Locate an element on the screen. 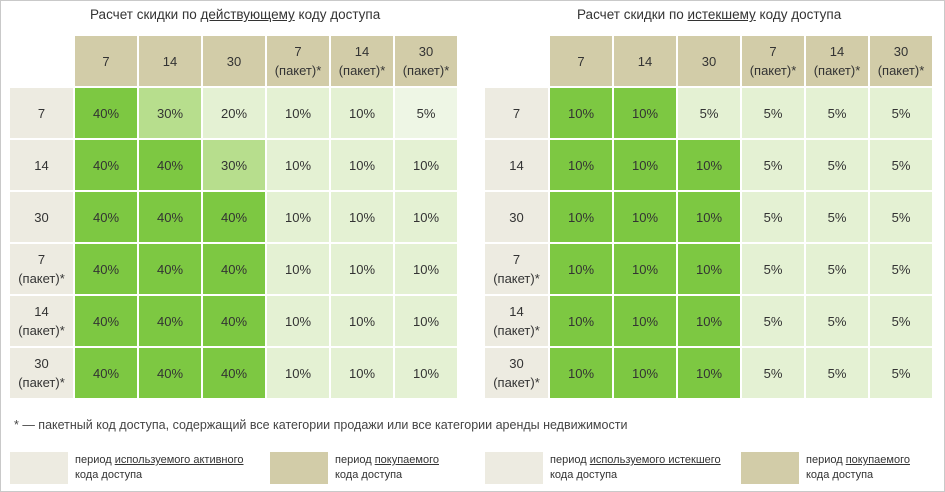  column-header-1: 14 is located at coordinates (645, 61).